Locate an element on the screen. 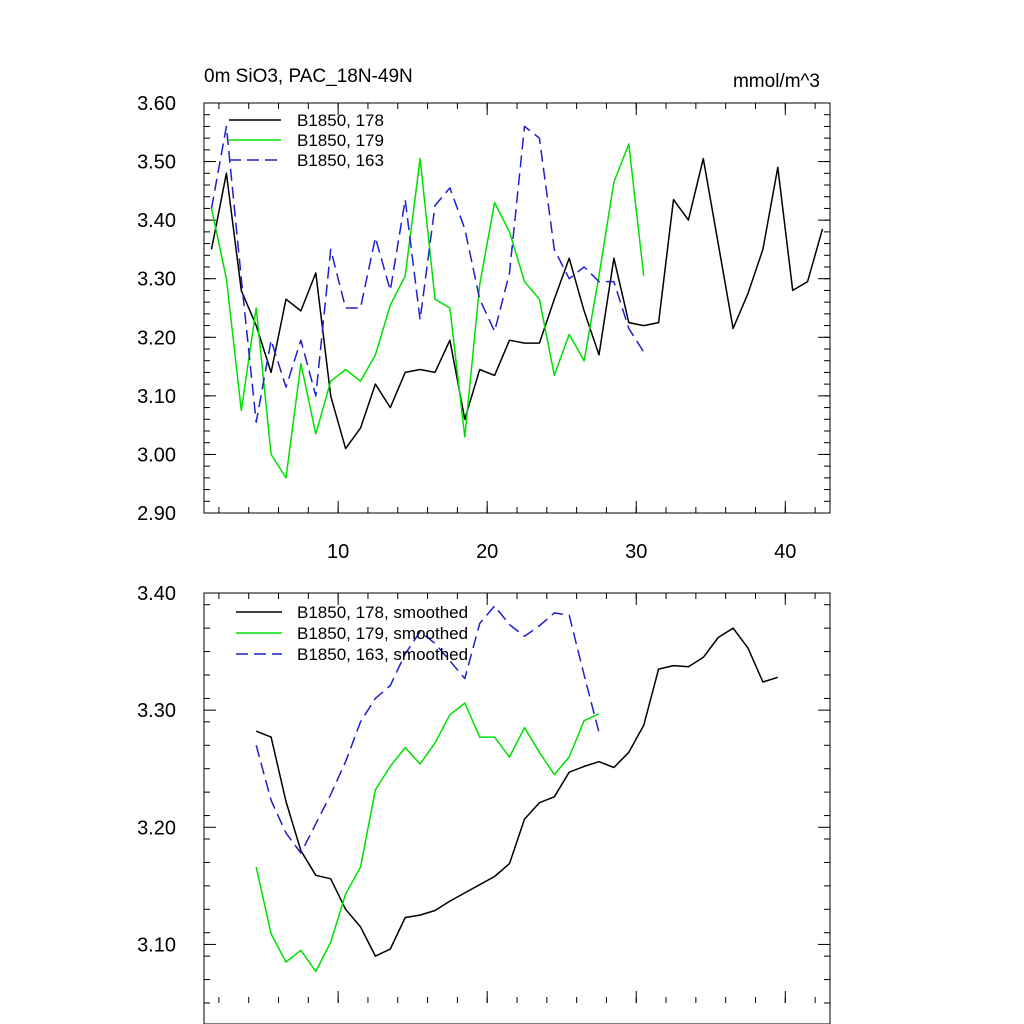  bottom-y-tick-labels: 3.10 3.20 3.30 3.40 is located at coordinates (156, 769).